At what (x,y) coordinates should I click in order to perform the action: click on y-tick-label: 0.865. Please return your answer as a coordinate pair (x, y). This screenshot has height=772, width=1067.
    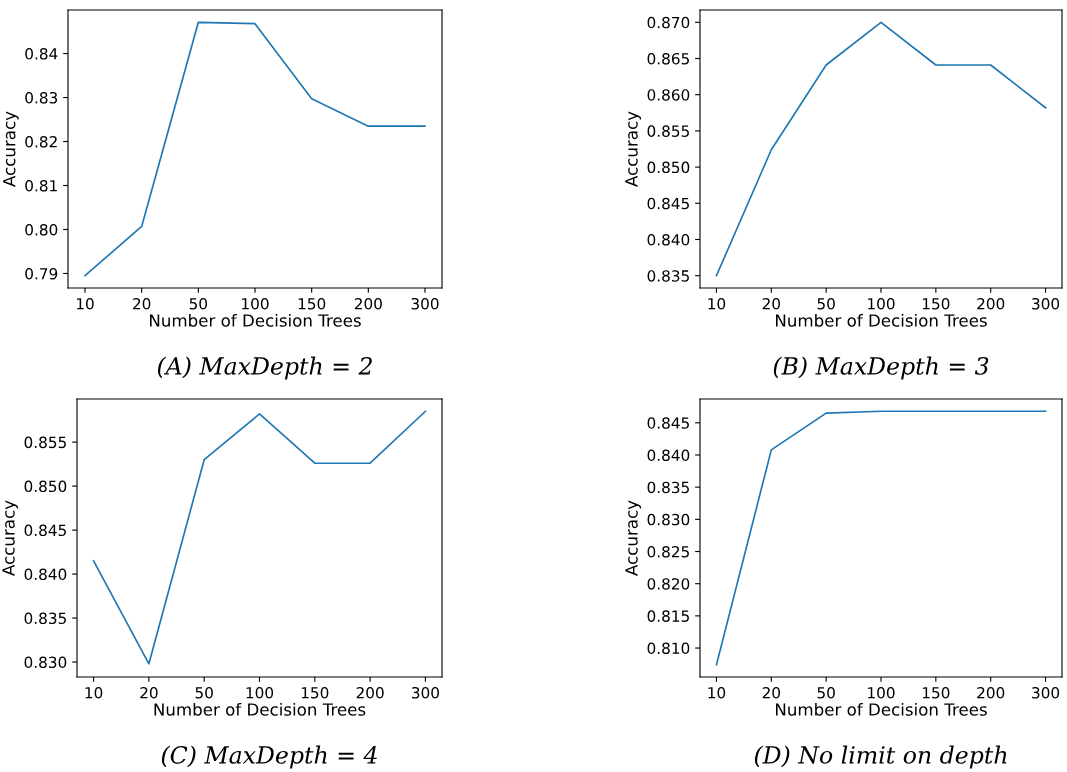
    Looking at the image, I should click on (668, 58).